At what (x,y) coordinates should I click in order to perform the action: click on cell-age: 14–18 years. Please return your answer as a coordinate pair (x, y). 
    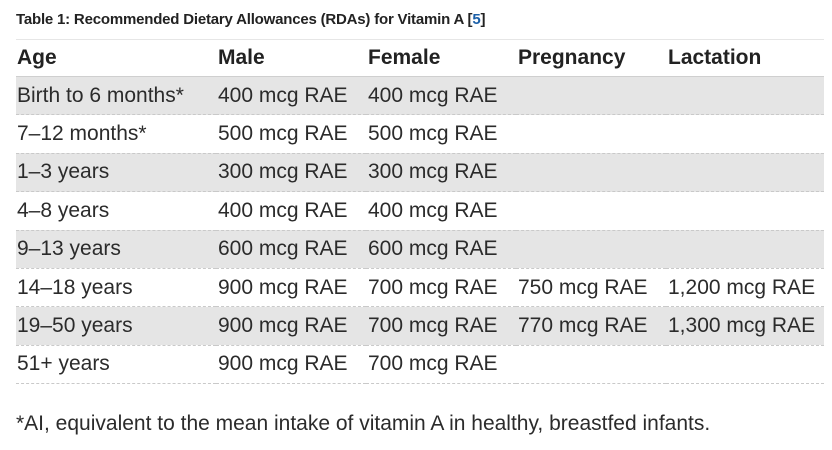
    Looking at the image, I should click on (116, 288).